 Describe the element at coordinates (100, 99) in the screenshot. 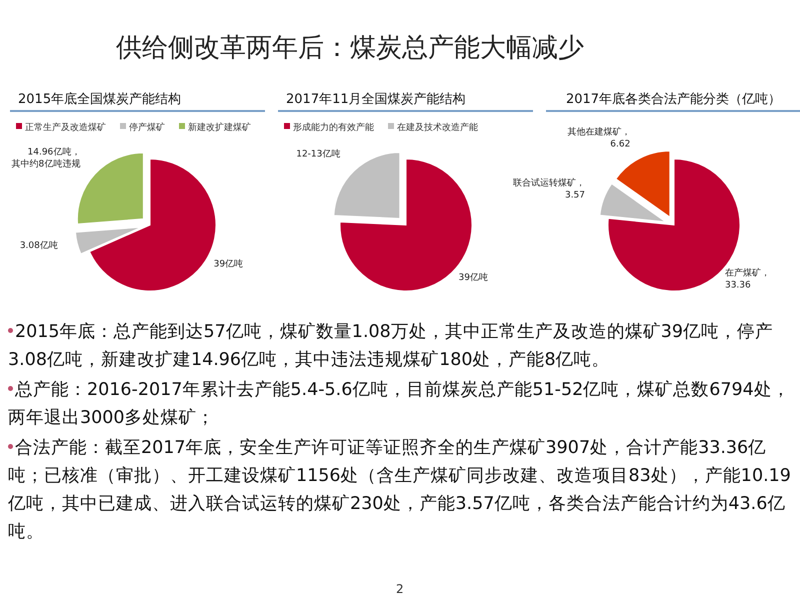

I see `chart-title: 2015年底全国煤炭产能结构` at that location.